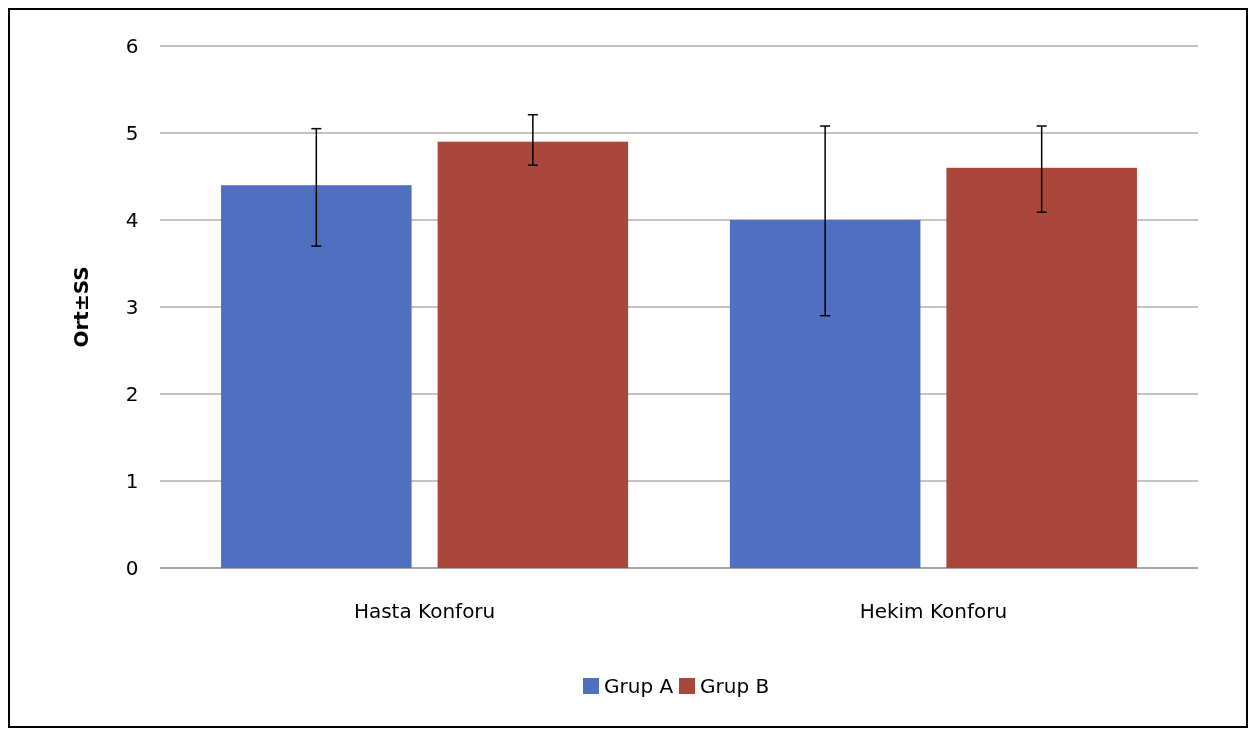 The width and height of the screenshot is (1260, 733). What do you see at coordinates (424, 611) in the screenshot?
I see `x-tick-label: Hasta Konforu` at bounding box center [424, 611].